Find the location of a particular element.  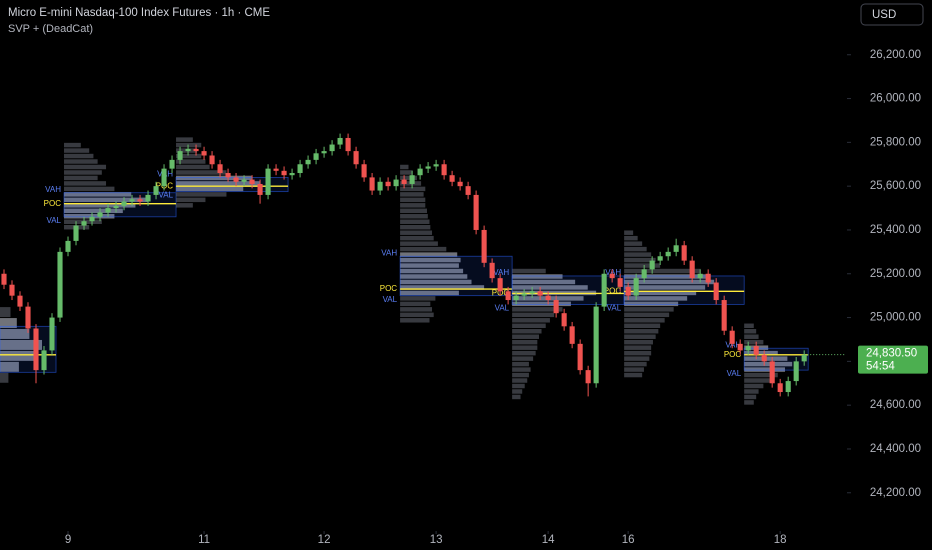

val-label: VAL is located at coordinates (390, 299).